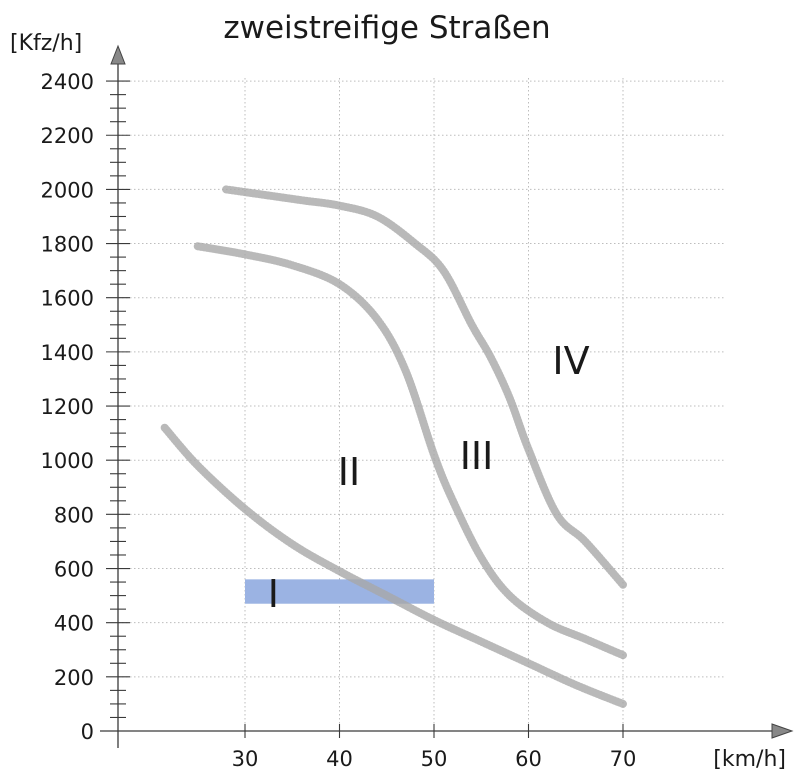 Image resolution: width=794 pixels, height=774 pixels. I want to click on y-tick-label: 1400, so click(67, 353).